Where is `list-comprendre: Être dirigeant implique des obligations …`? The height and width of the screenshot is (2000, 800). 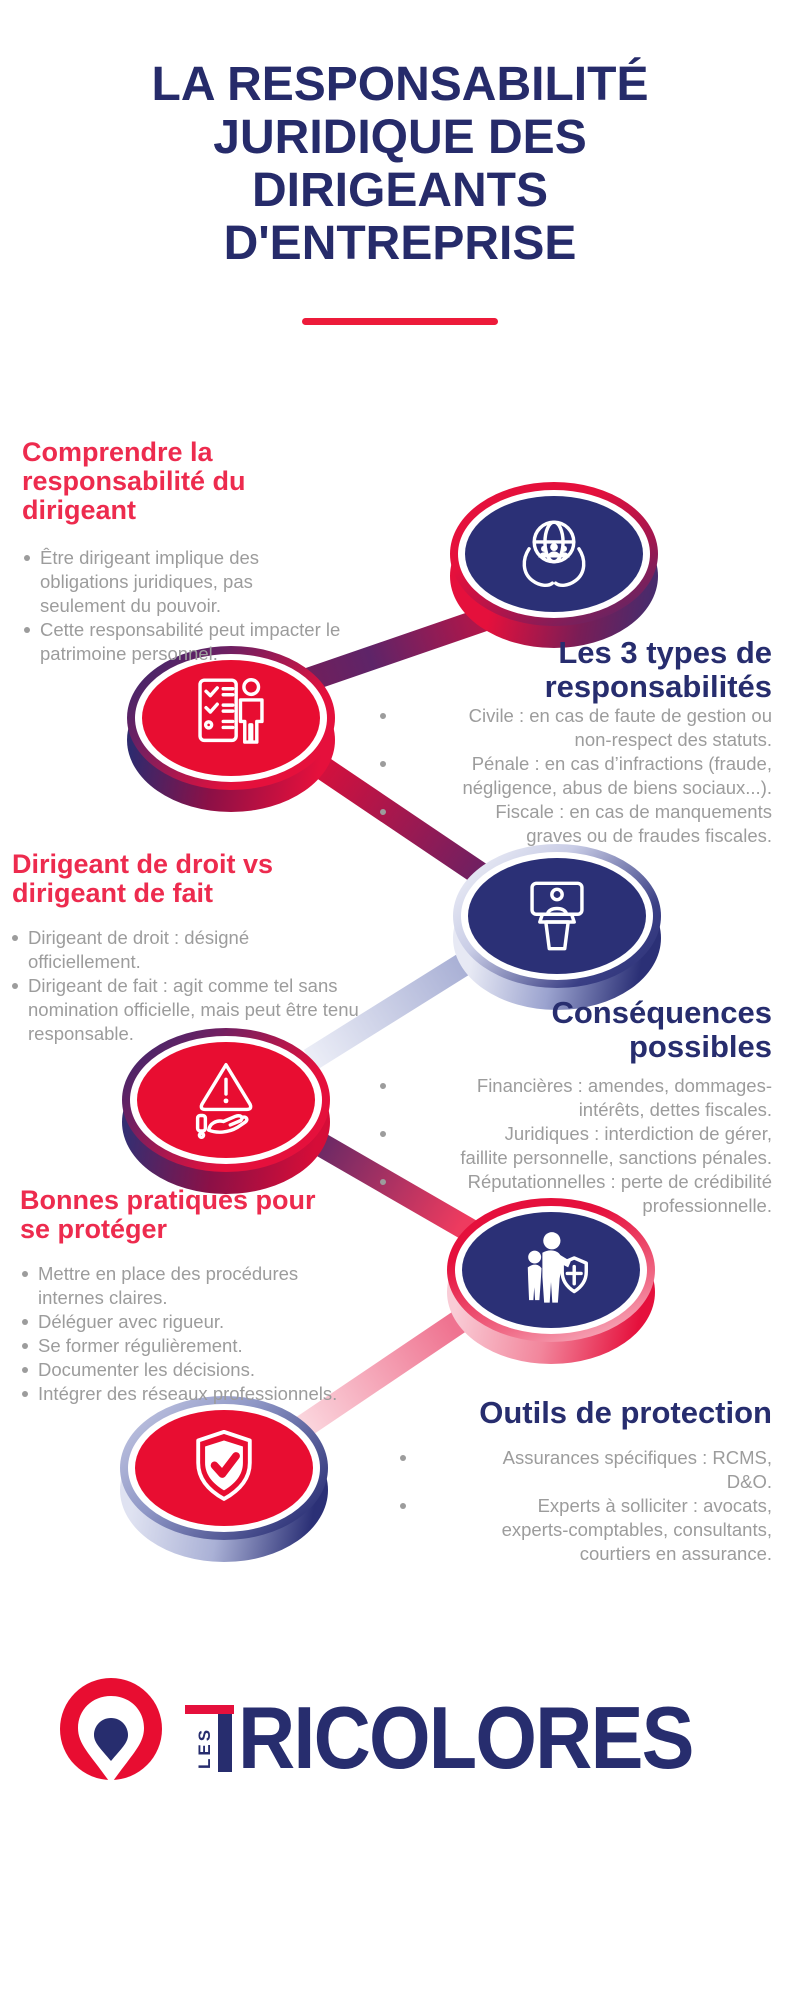 list-comprendre: Être dirigeant implique des obligations … is located at coordinates (184, 606).